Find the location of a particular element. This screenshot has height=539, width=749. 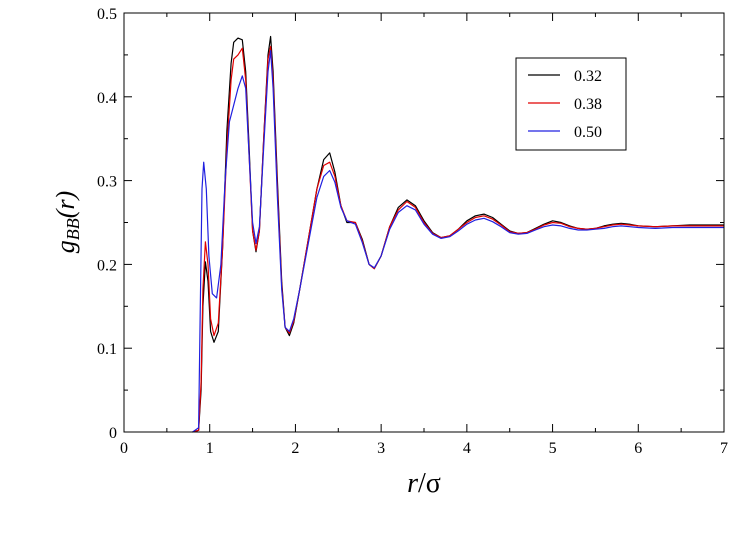

y-tick-label: 0.5 is located at coordinates (107, 14).